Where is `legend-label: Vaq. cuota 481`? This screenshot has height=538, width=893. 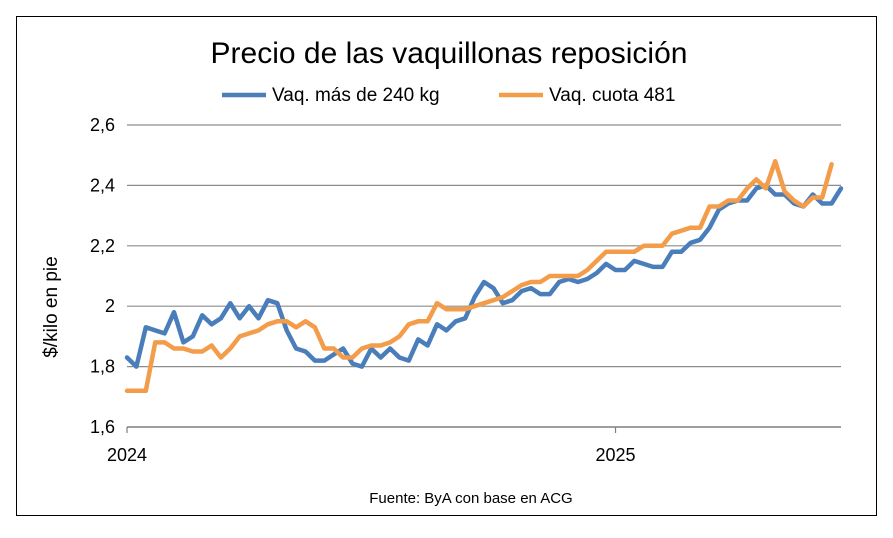 legend-label: Vaq. cuota 481 is located at coordinates (612, 95).